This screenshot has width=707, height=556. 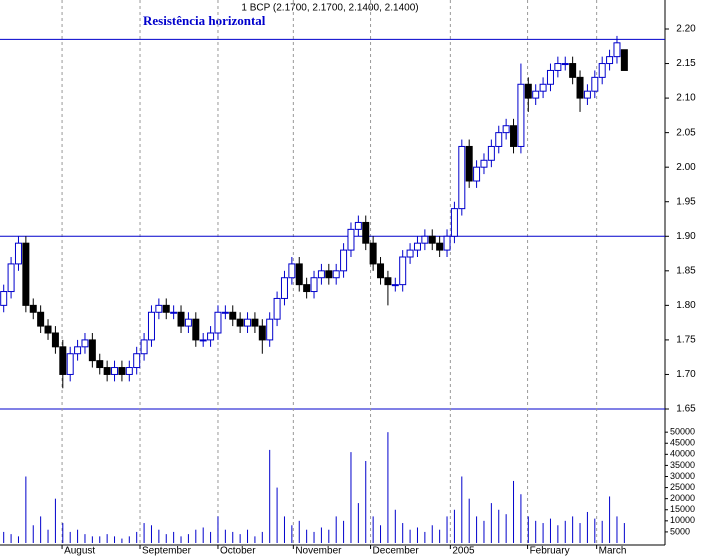 What do you see at coordinates (682, 465) in the screenshot?
I see `volume-tick-label: 35000` at bounding box center [682, 465].